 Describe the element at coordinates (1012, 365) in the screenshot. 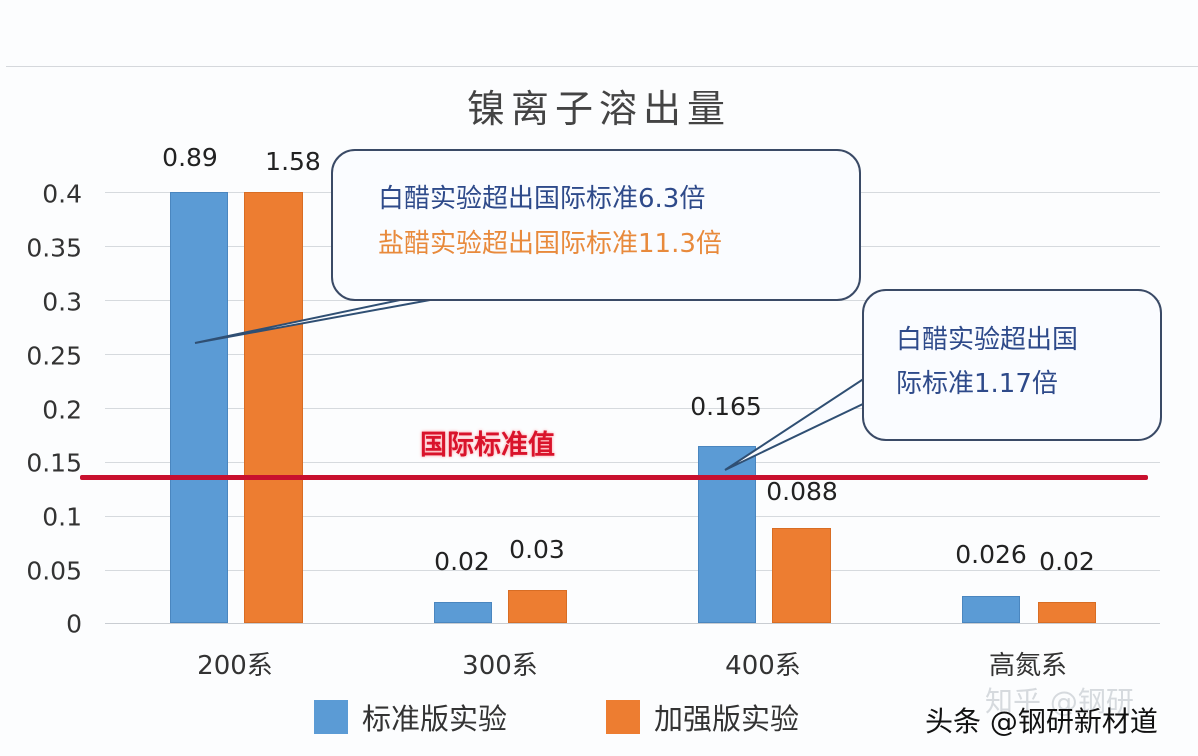

I see `callout-400-series: 白醋实验超出国 际标准1.17倍` at that location.